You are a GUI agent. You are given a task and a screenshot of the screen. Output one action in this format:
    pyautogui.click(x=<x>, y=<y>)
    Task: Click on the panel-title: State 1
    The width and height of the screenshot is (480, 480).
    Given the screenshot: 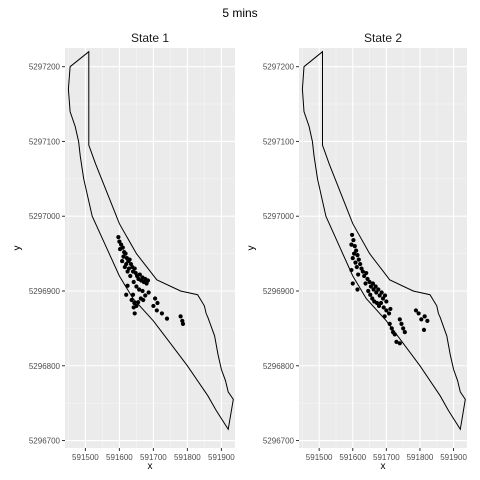 What is the action you would take?
    pyautogui.click(x=150, y=38)
    